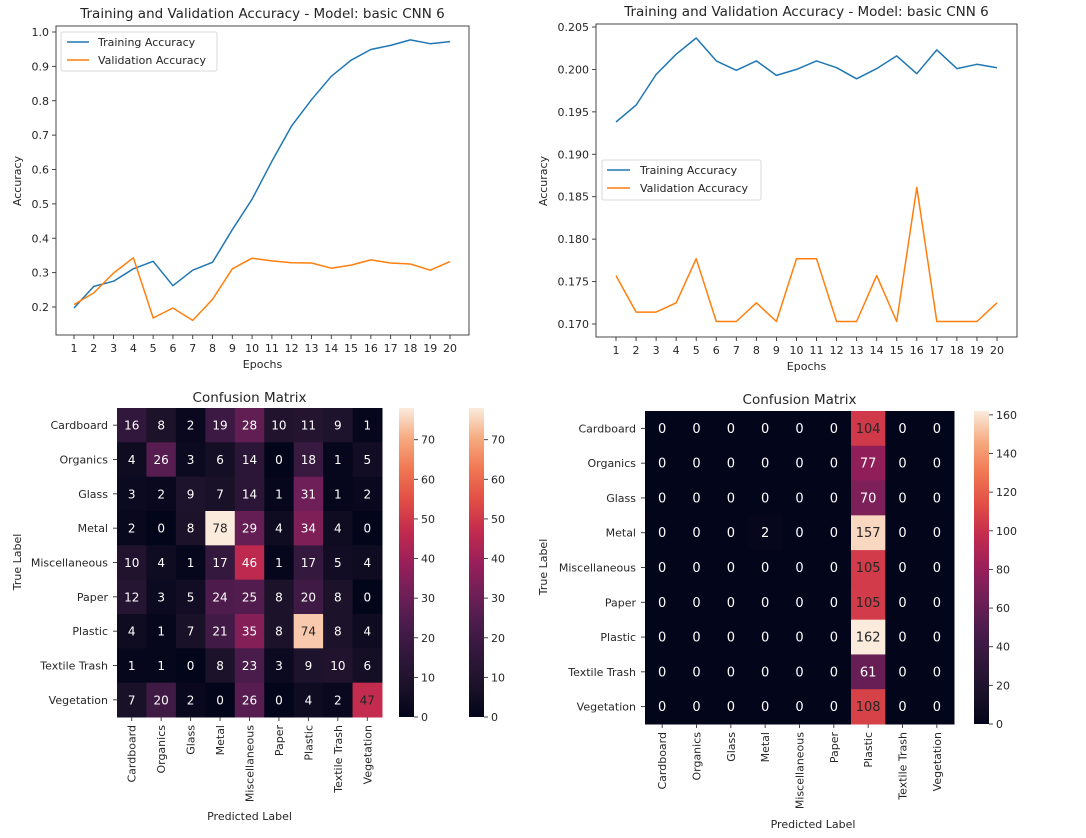 Image resolution: width=1086 pixels, height=838 pixels. What do you see at coordinates (191, 740) in the screenshot?
I see `column-label: Glass` at bounding box center [191, 740].